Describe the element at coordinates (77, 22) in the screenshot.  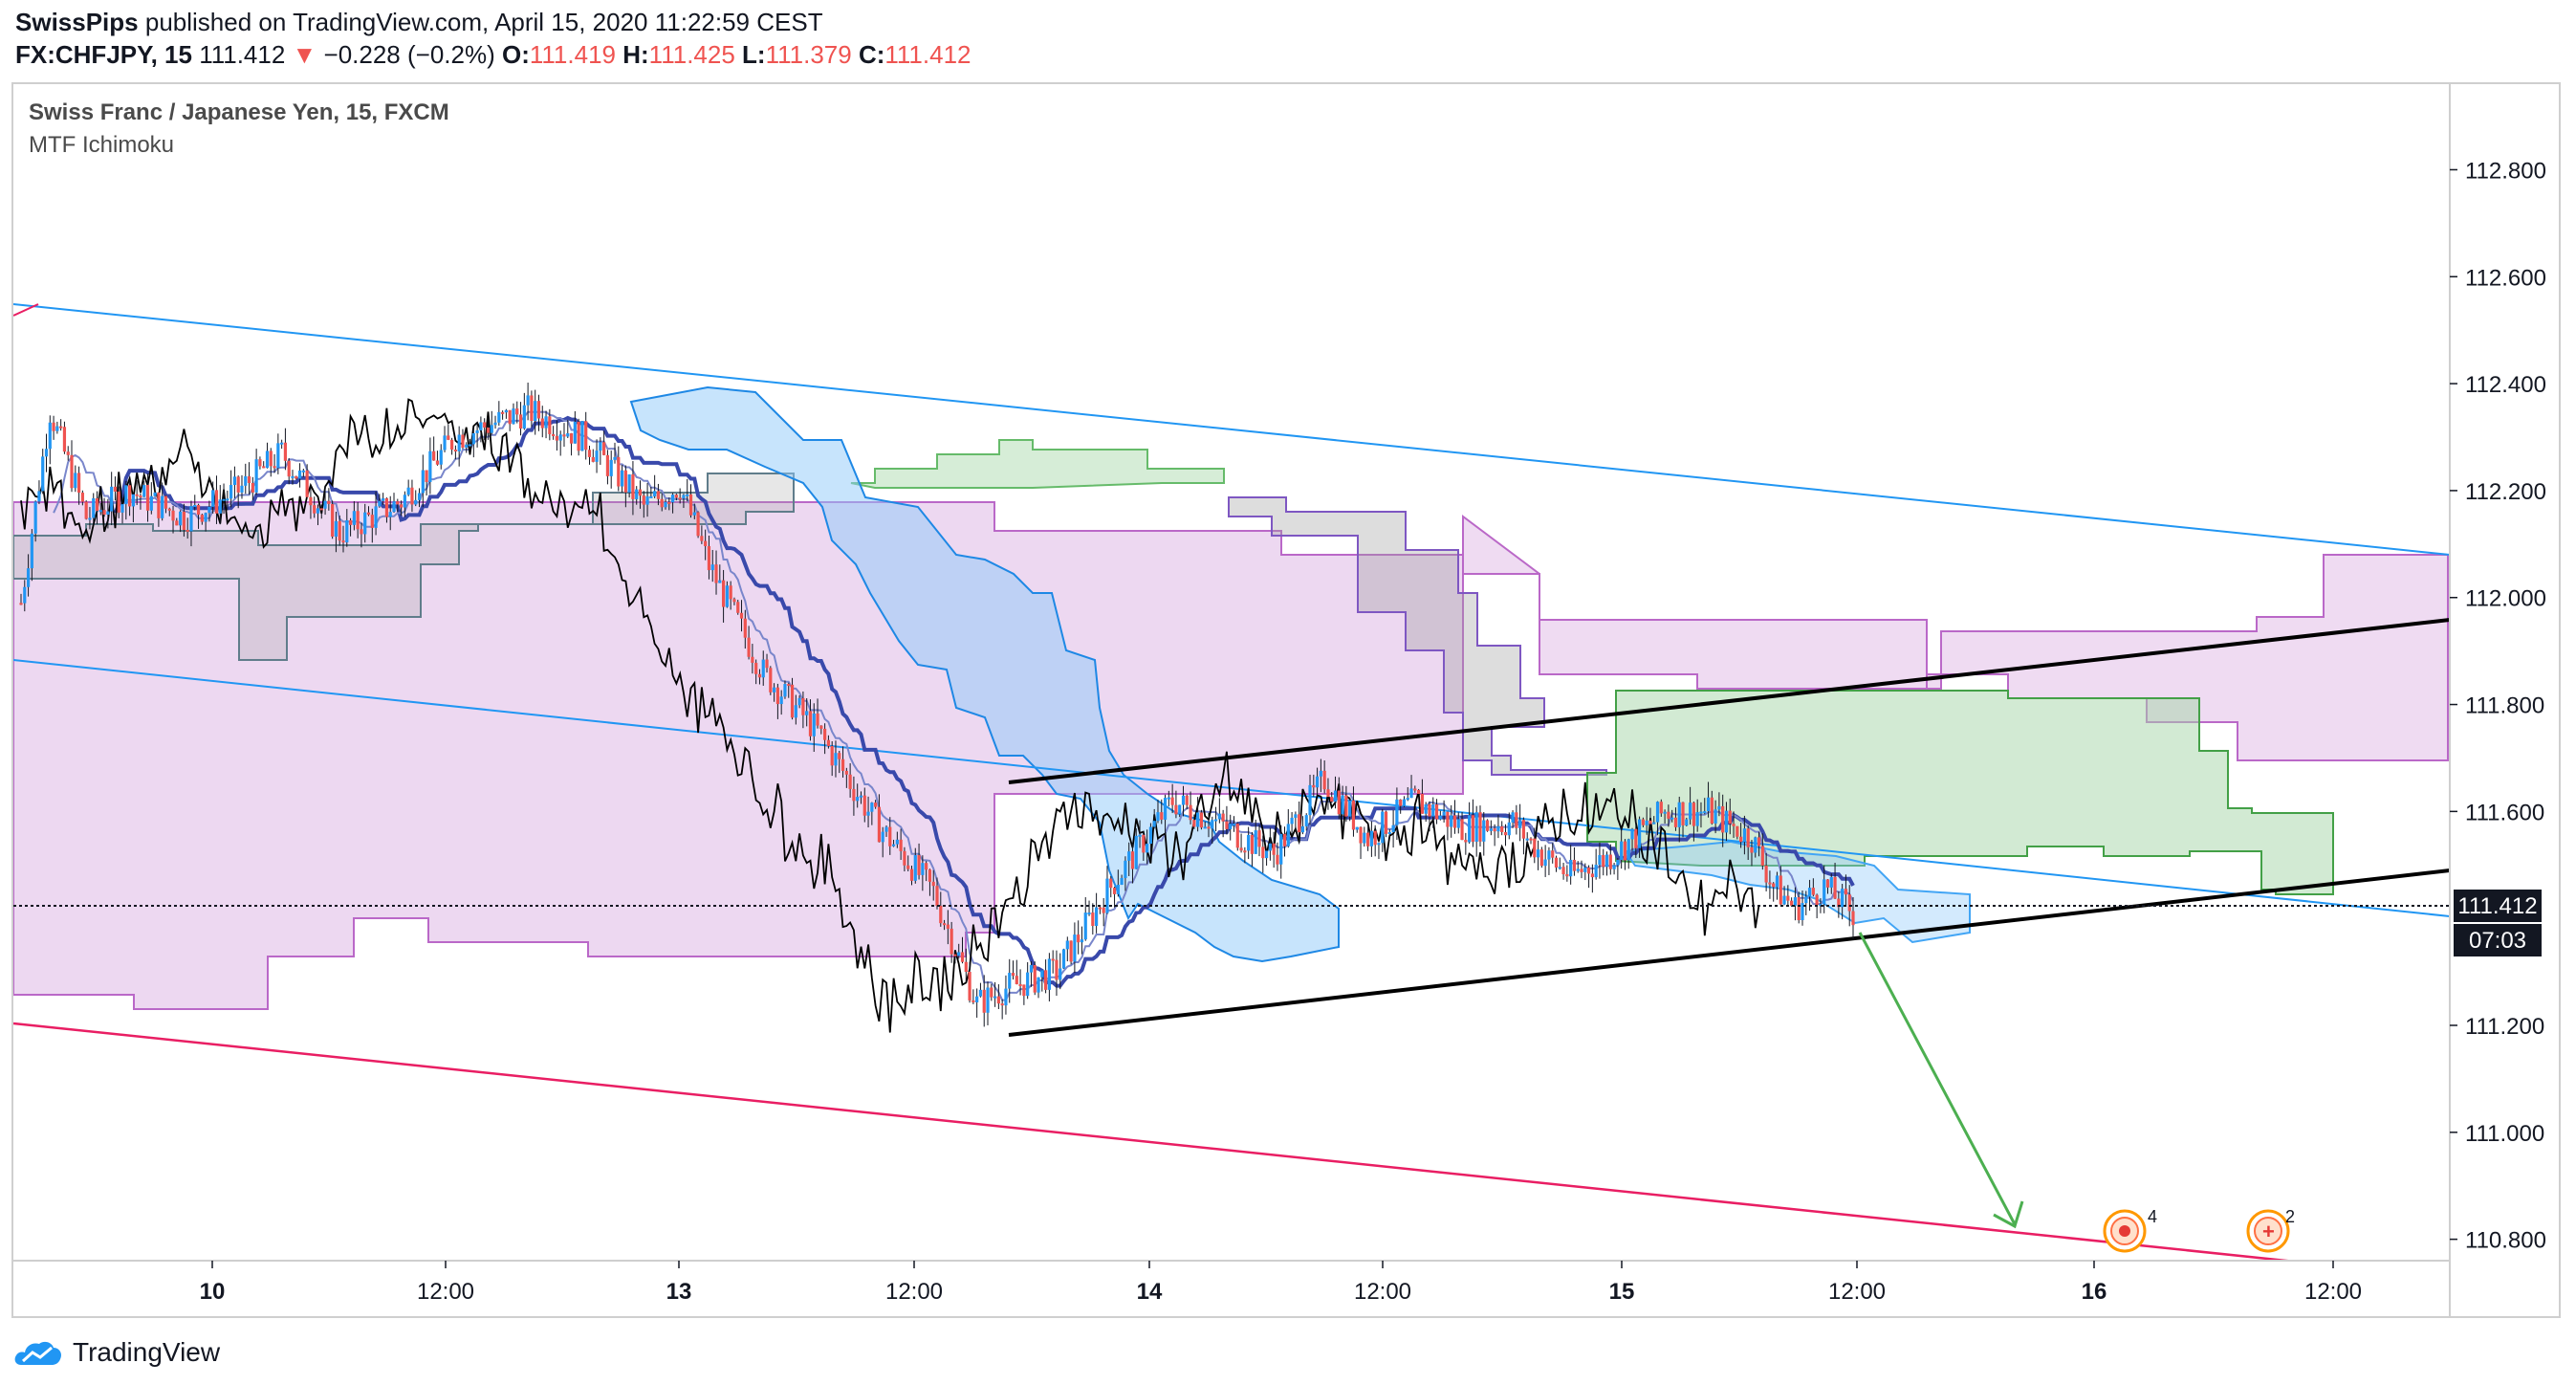
I see `publisher-name: SwissPips` at that location.